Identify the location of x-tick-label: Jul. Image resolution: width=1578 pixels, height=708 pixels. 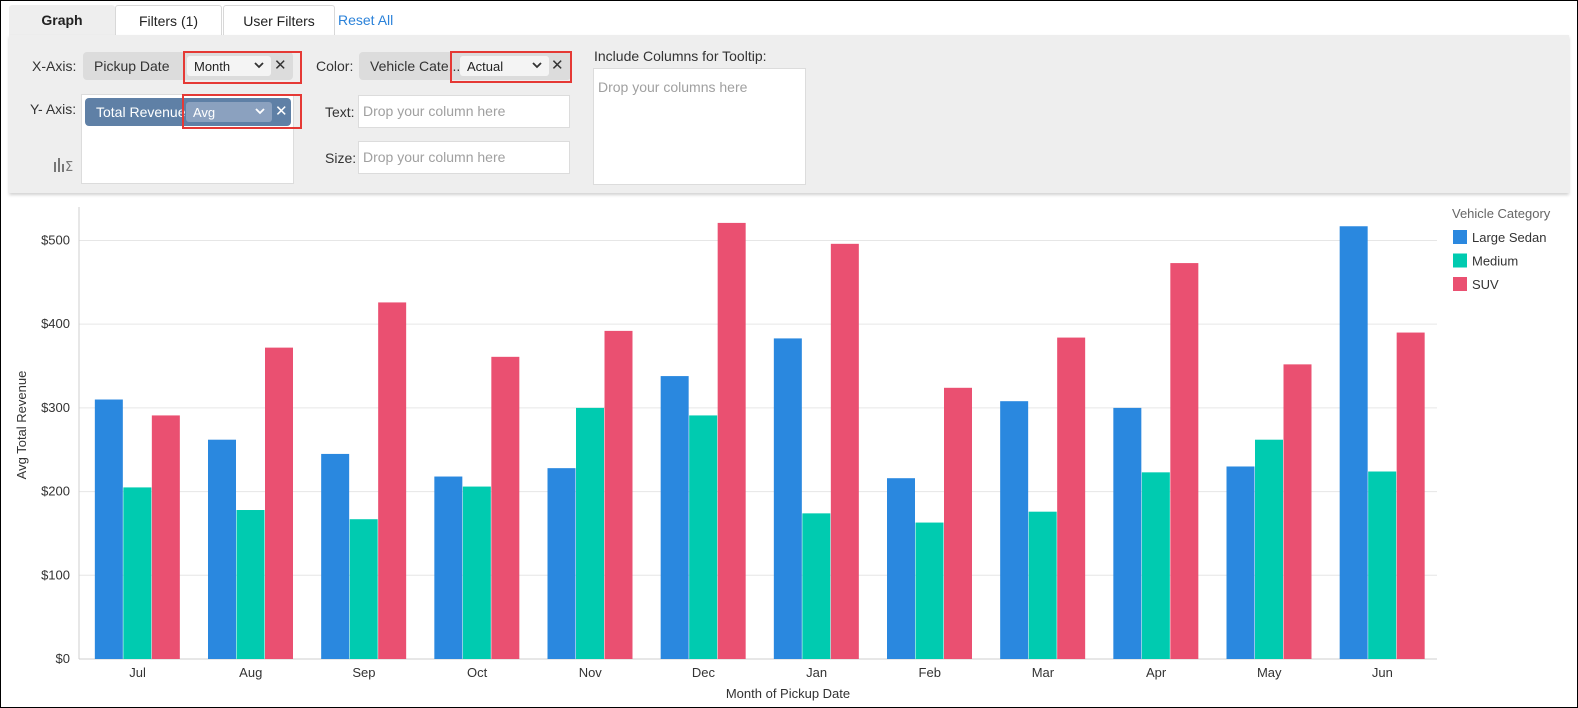
(137, 672).